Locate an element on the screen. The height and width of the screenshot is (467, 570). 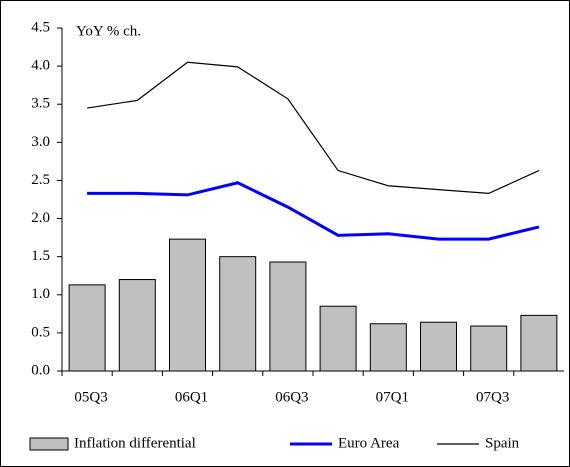
y-tick-label: 2.0 is located at coordinates (40, 218).